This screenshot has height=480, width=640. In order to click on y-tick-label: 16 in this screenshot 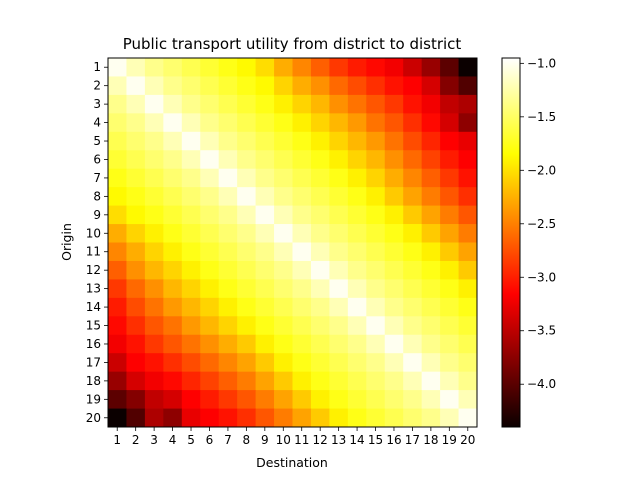, I will do `click(93, 344)`.